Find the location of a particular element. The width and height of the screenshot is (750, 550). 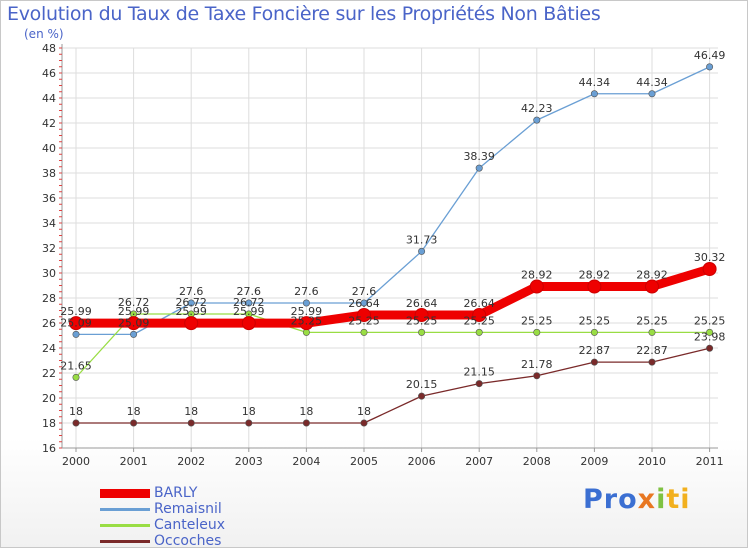

logo-part-1: Pro is located at coordinates (610, 499).